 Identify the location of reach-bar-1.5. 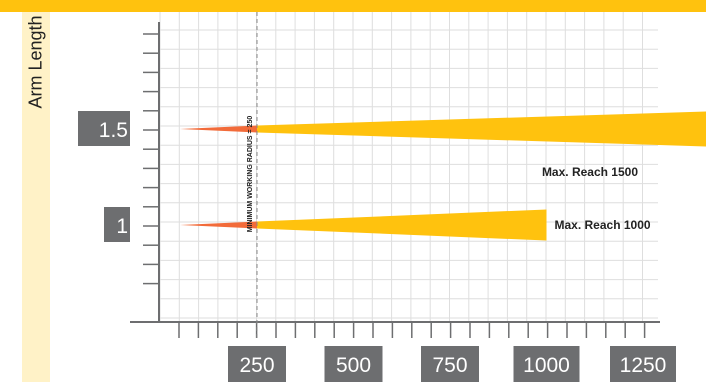
(481, 129).